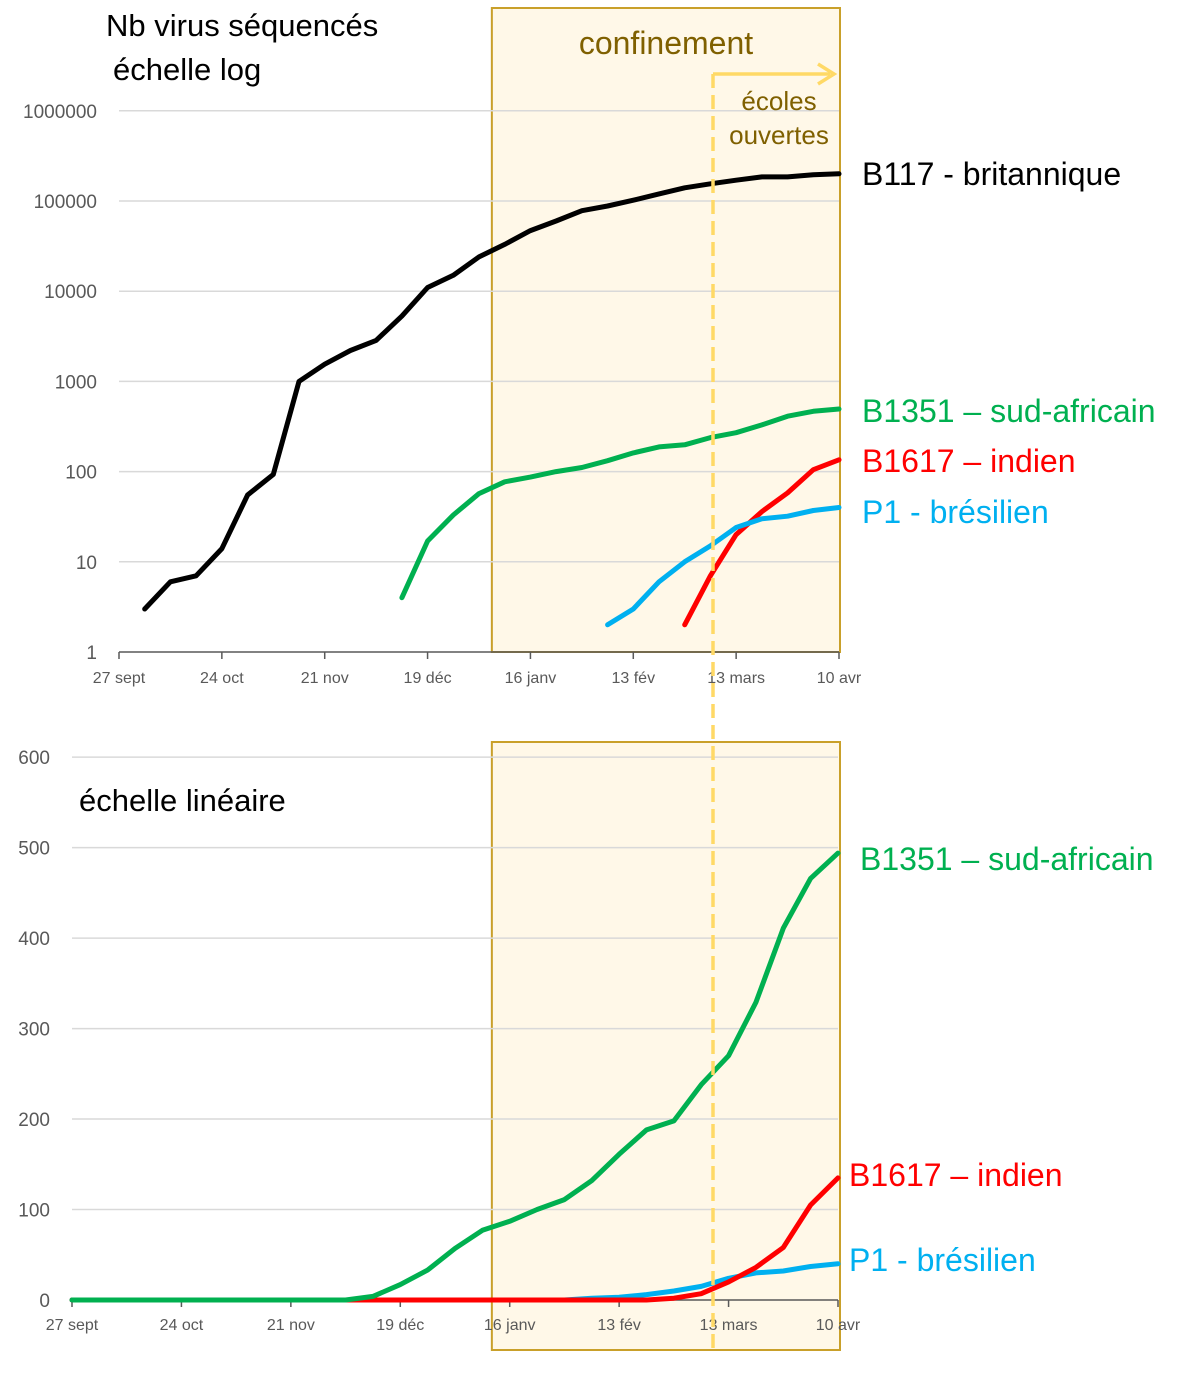  What do you see at coordinates (774, 707) in the screenshot?
I see `schools-open-marker` at bounding box center [774, 707].